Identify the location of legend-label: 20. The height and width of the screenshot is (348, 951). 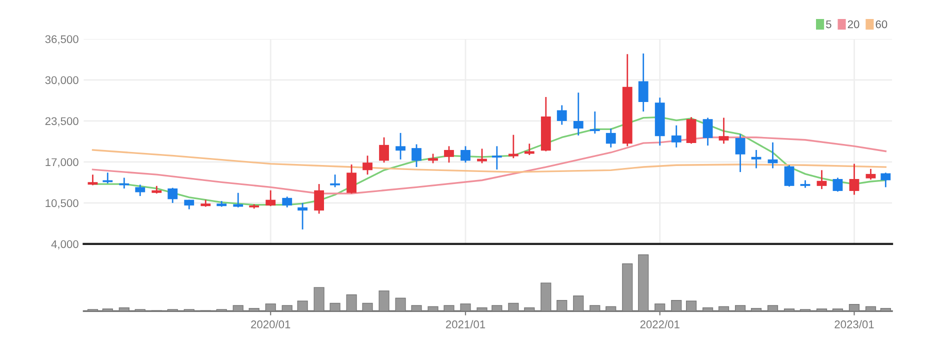
(854, 24).